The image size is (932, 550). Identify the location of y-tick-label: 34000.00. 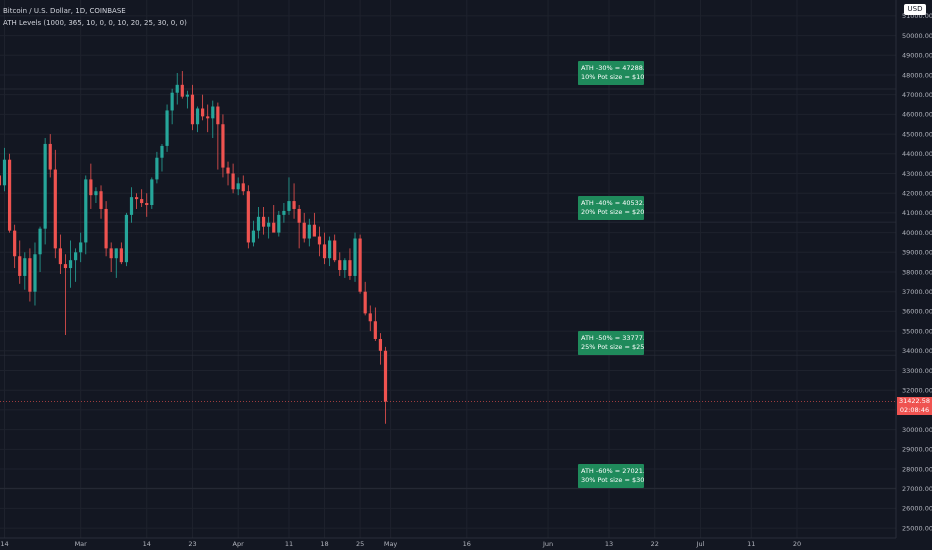
(917, 351).